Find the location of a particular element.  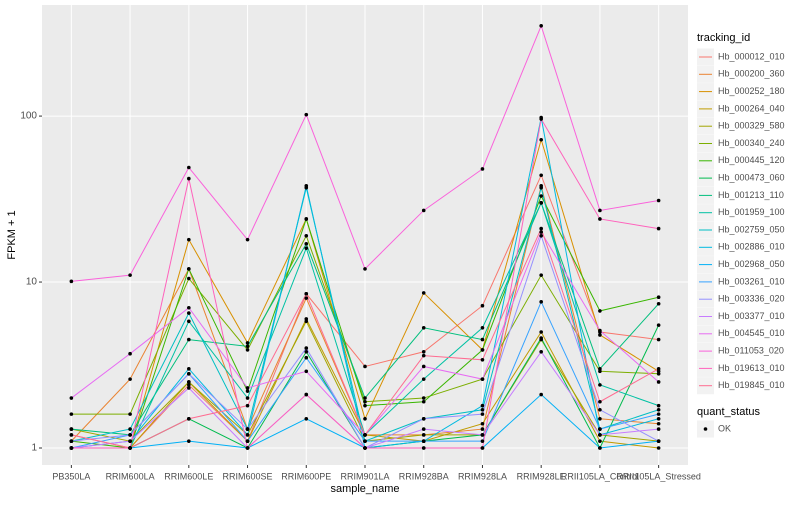

legend-label: Hb_000200_360 is located at coordinates (751, 74).